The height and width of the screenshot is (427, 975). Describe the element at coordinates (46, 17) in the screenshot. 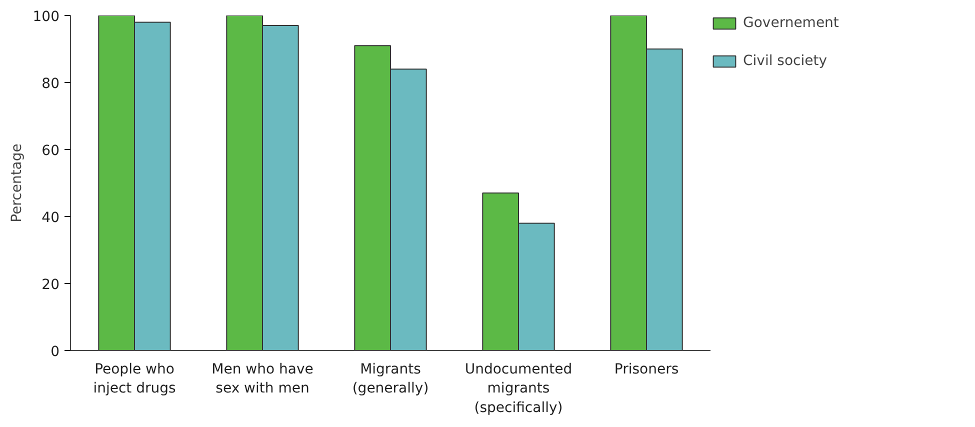

I see `y-tick-label: 100` at that location.